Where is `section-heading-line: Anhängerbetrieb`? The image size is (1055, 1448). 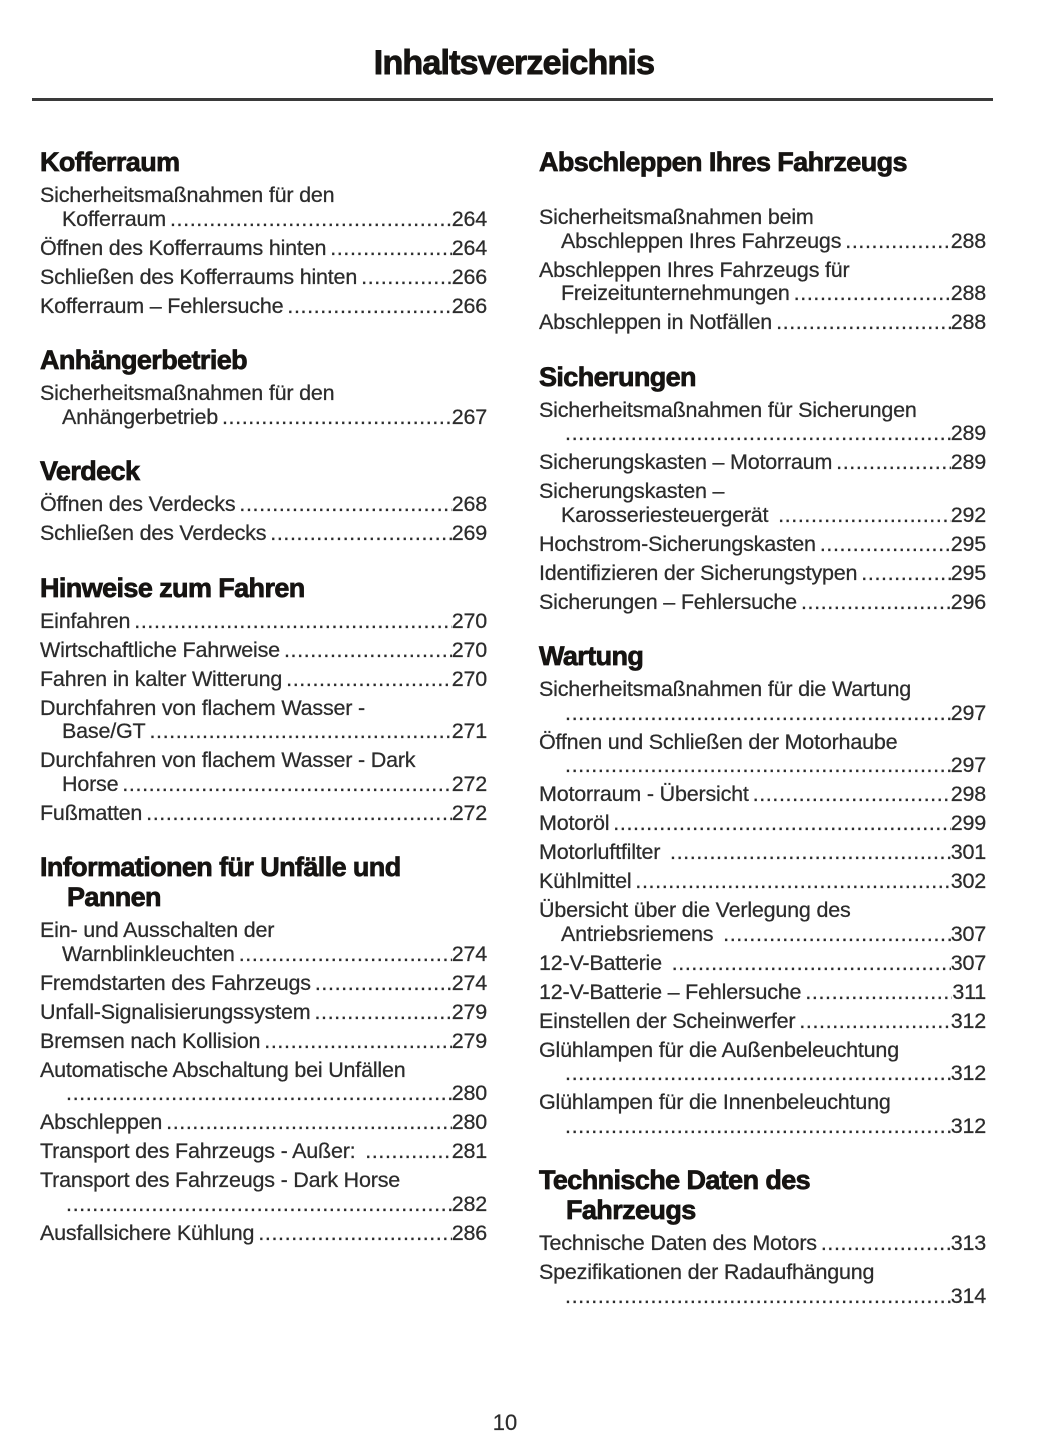
section-heading-line: Anhängerbetrieb is located at coordinates (144, 360).